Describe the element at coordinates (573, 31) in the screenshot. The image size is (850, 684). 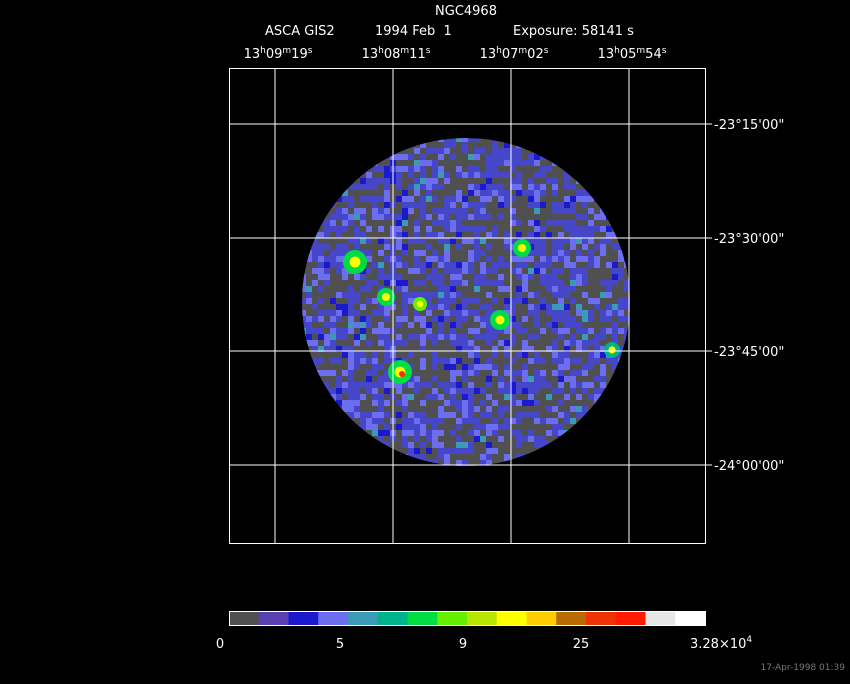
I see `exposure: Exposure: 58141 s` at that location.